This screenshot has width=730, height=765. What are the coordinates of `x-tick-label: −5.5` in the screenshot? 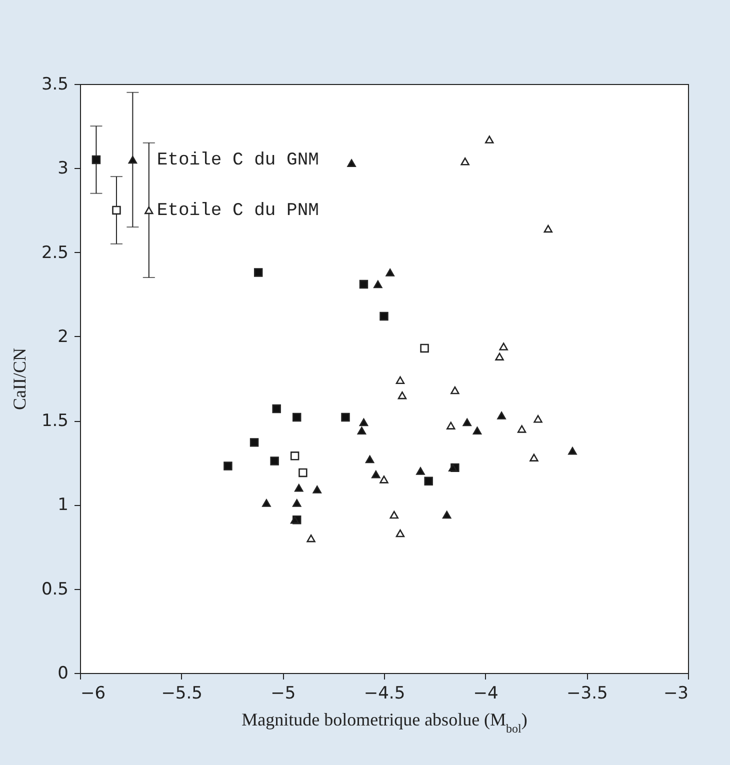 It's located at (181, 694).